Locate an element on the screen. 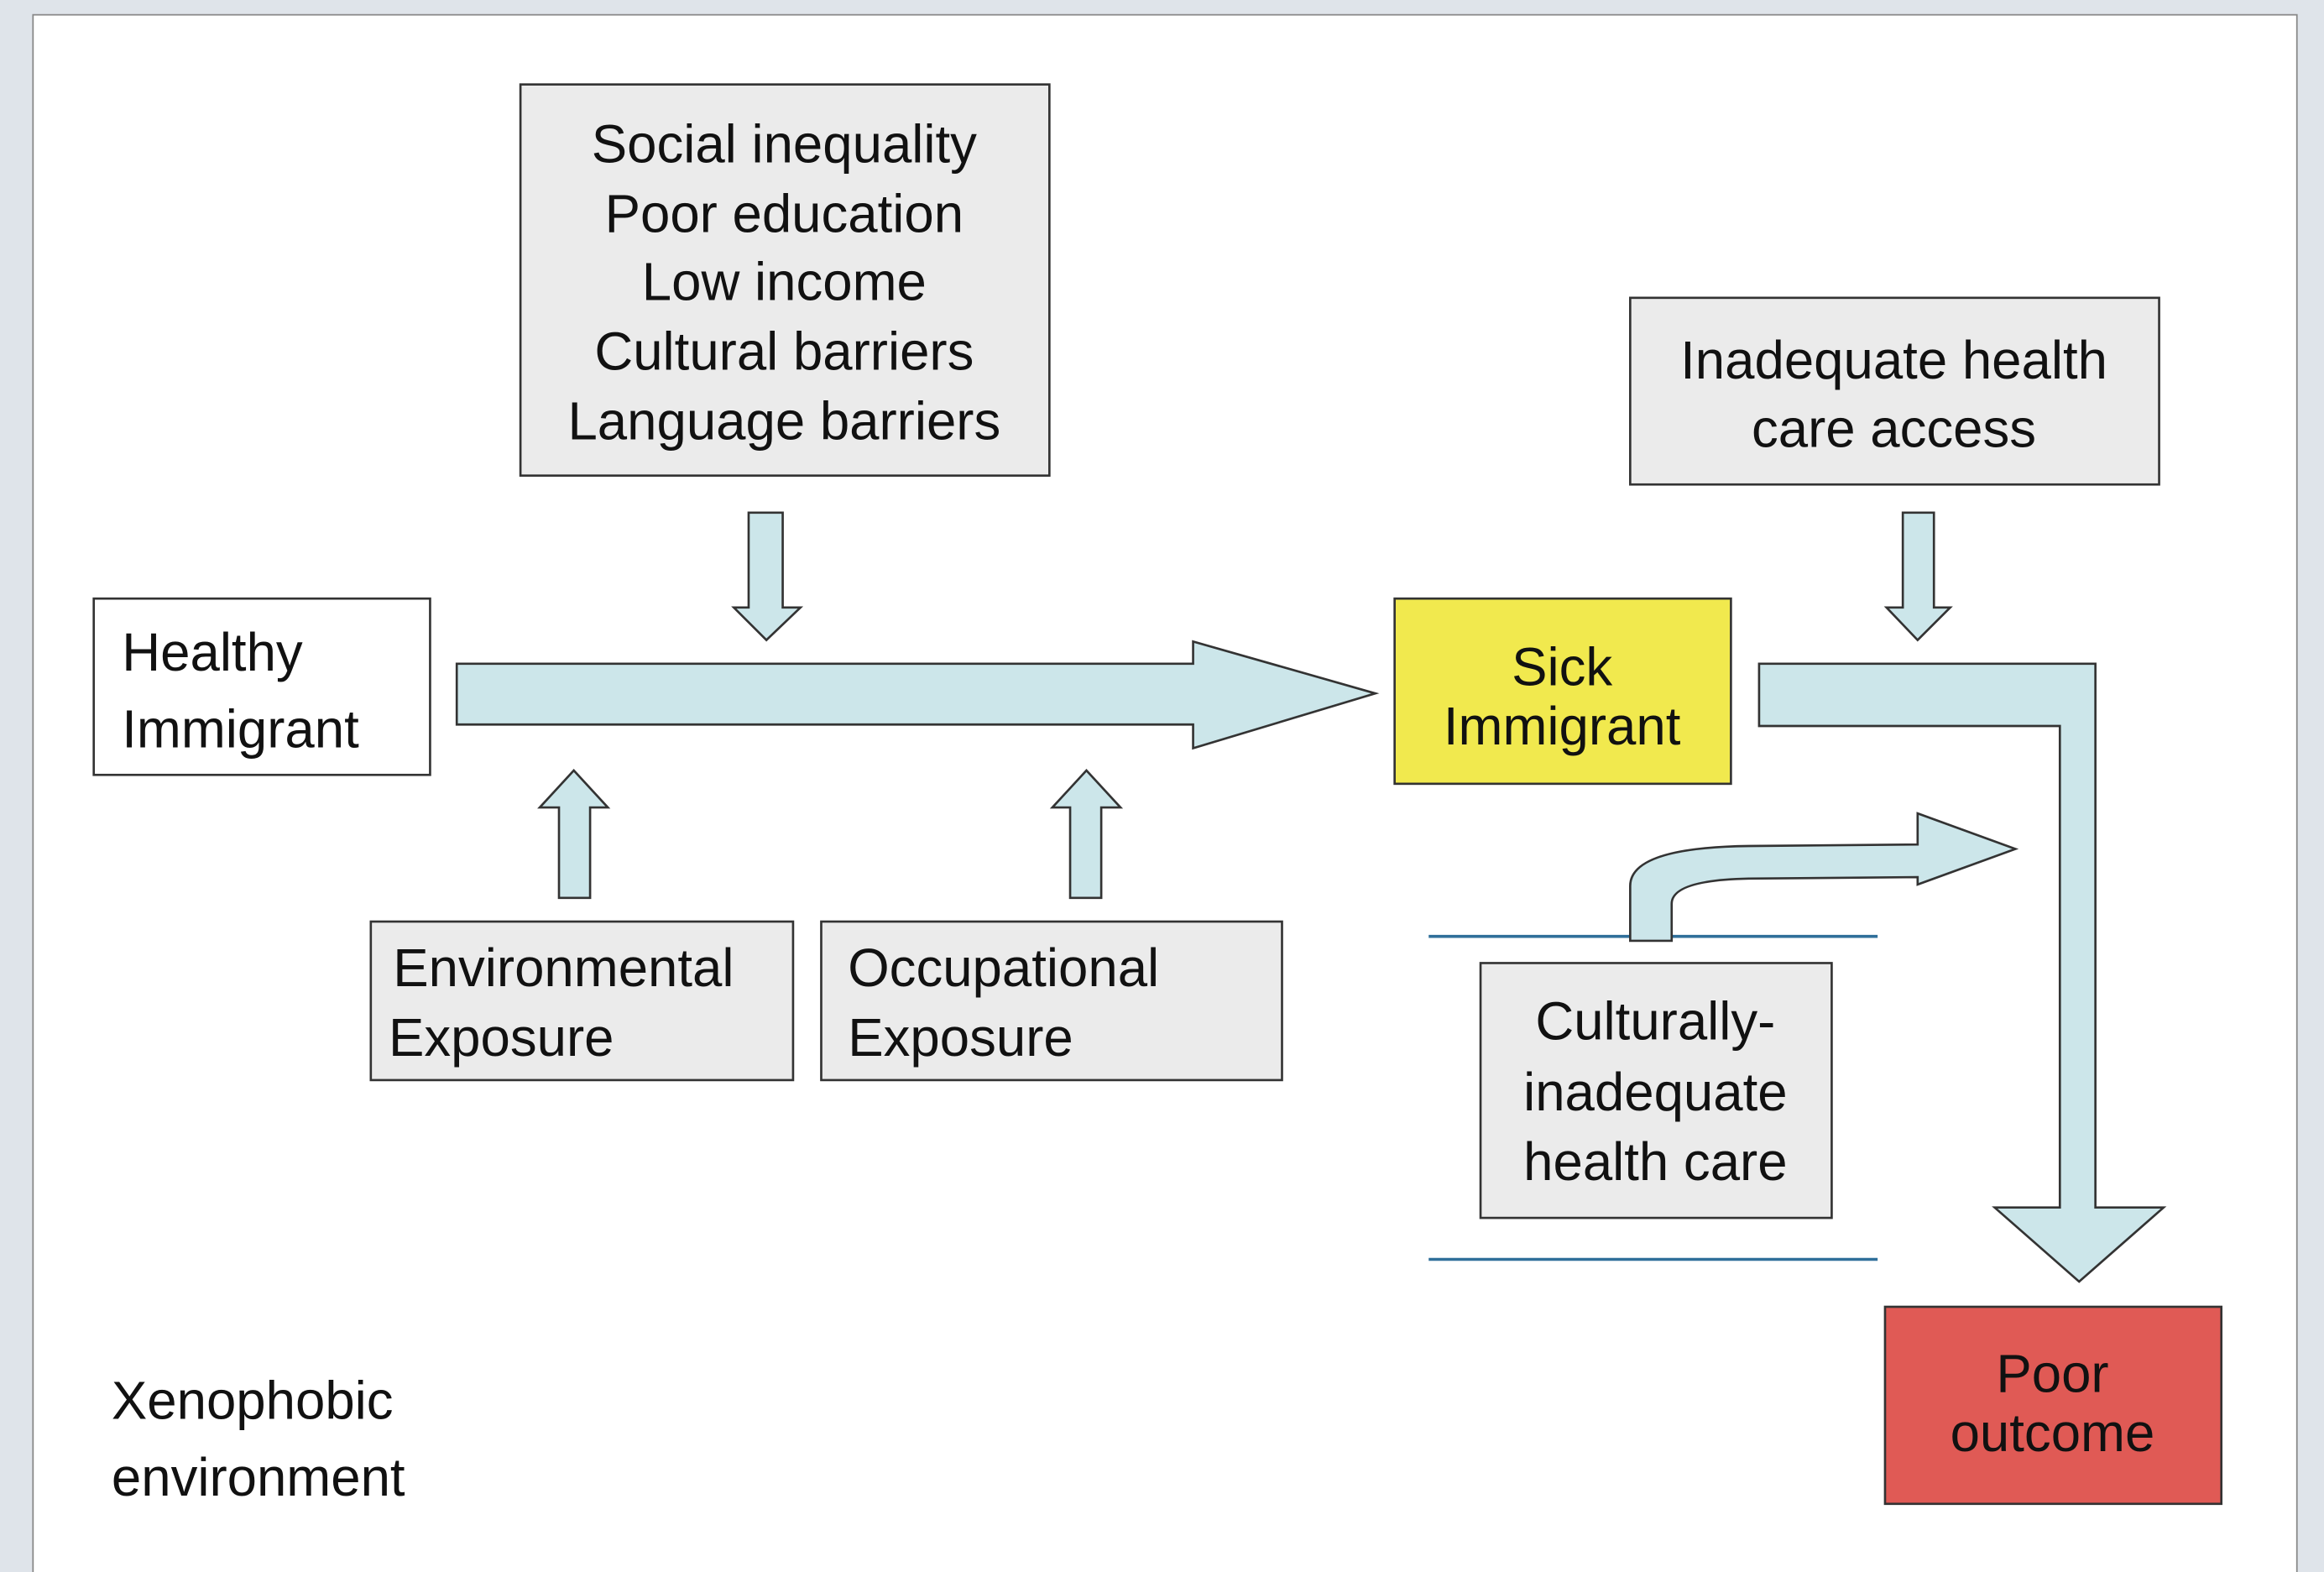 The image size is (2324, 1572). label: Occupational is located at coordinates (1003, 968).